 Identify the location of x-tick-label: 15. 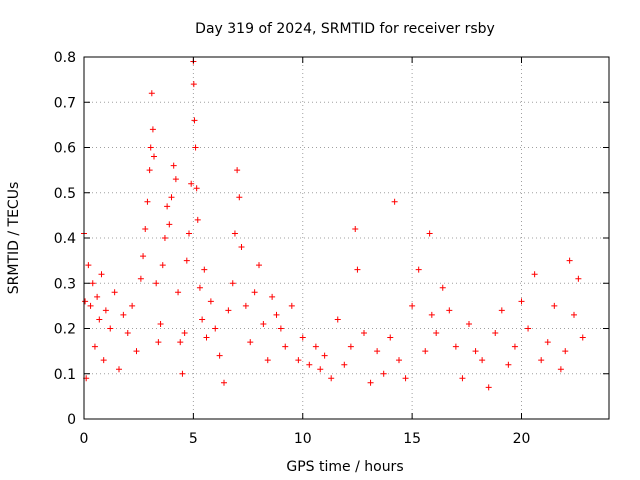
(412, 439).